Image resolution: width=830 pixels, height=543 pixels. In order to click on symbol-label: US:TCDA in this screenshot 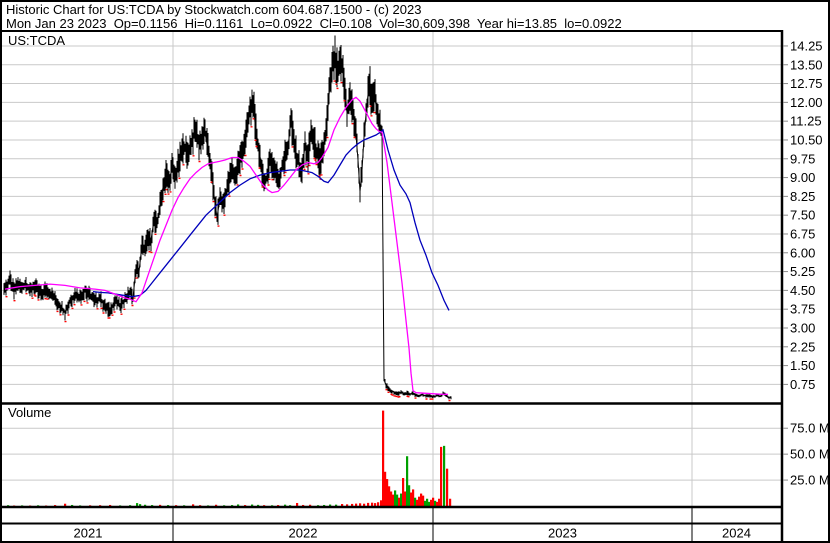, I will do `click(37, 40)`.